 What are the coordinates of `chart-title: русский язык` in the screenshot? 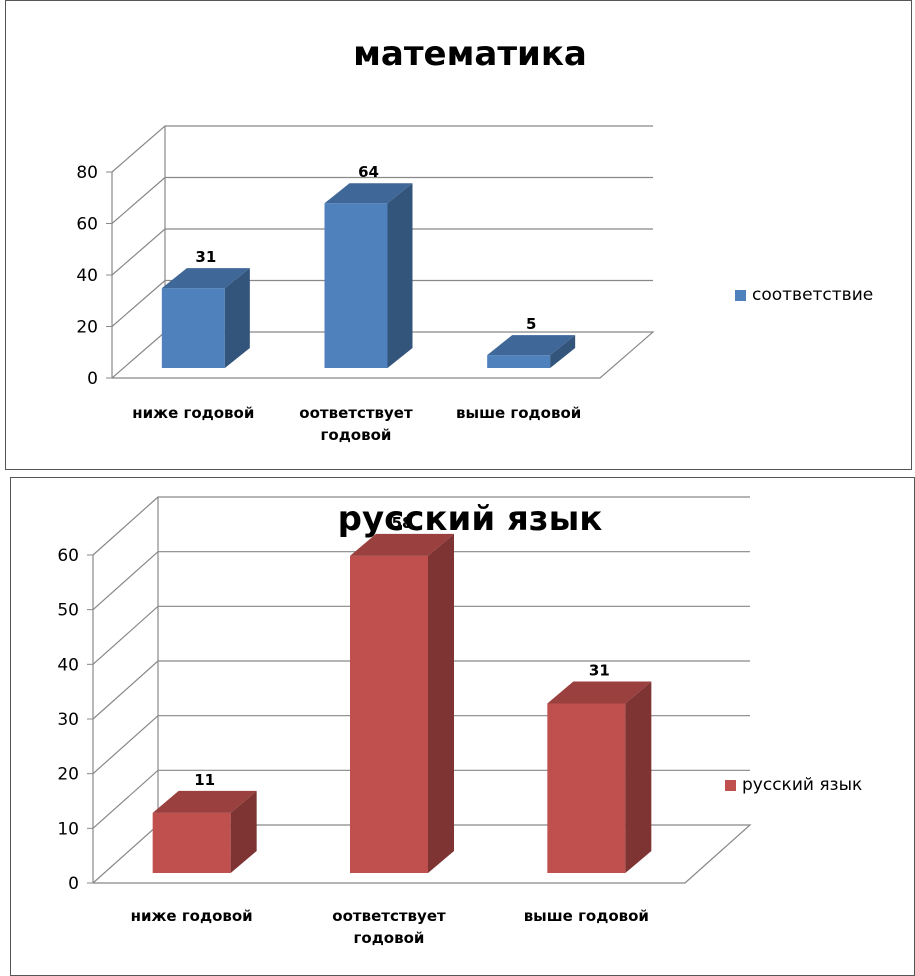 It's located at (470, 519).